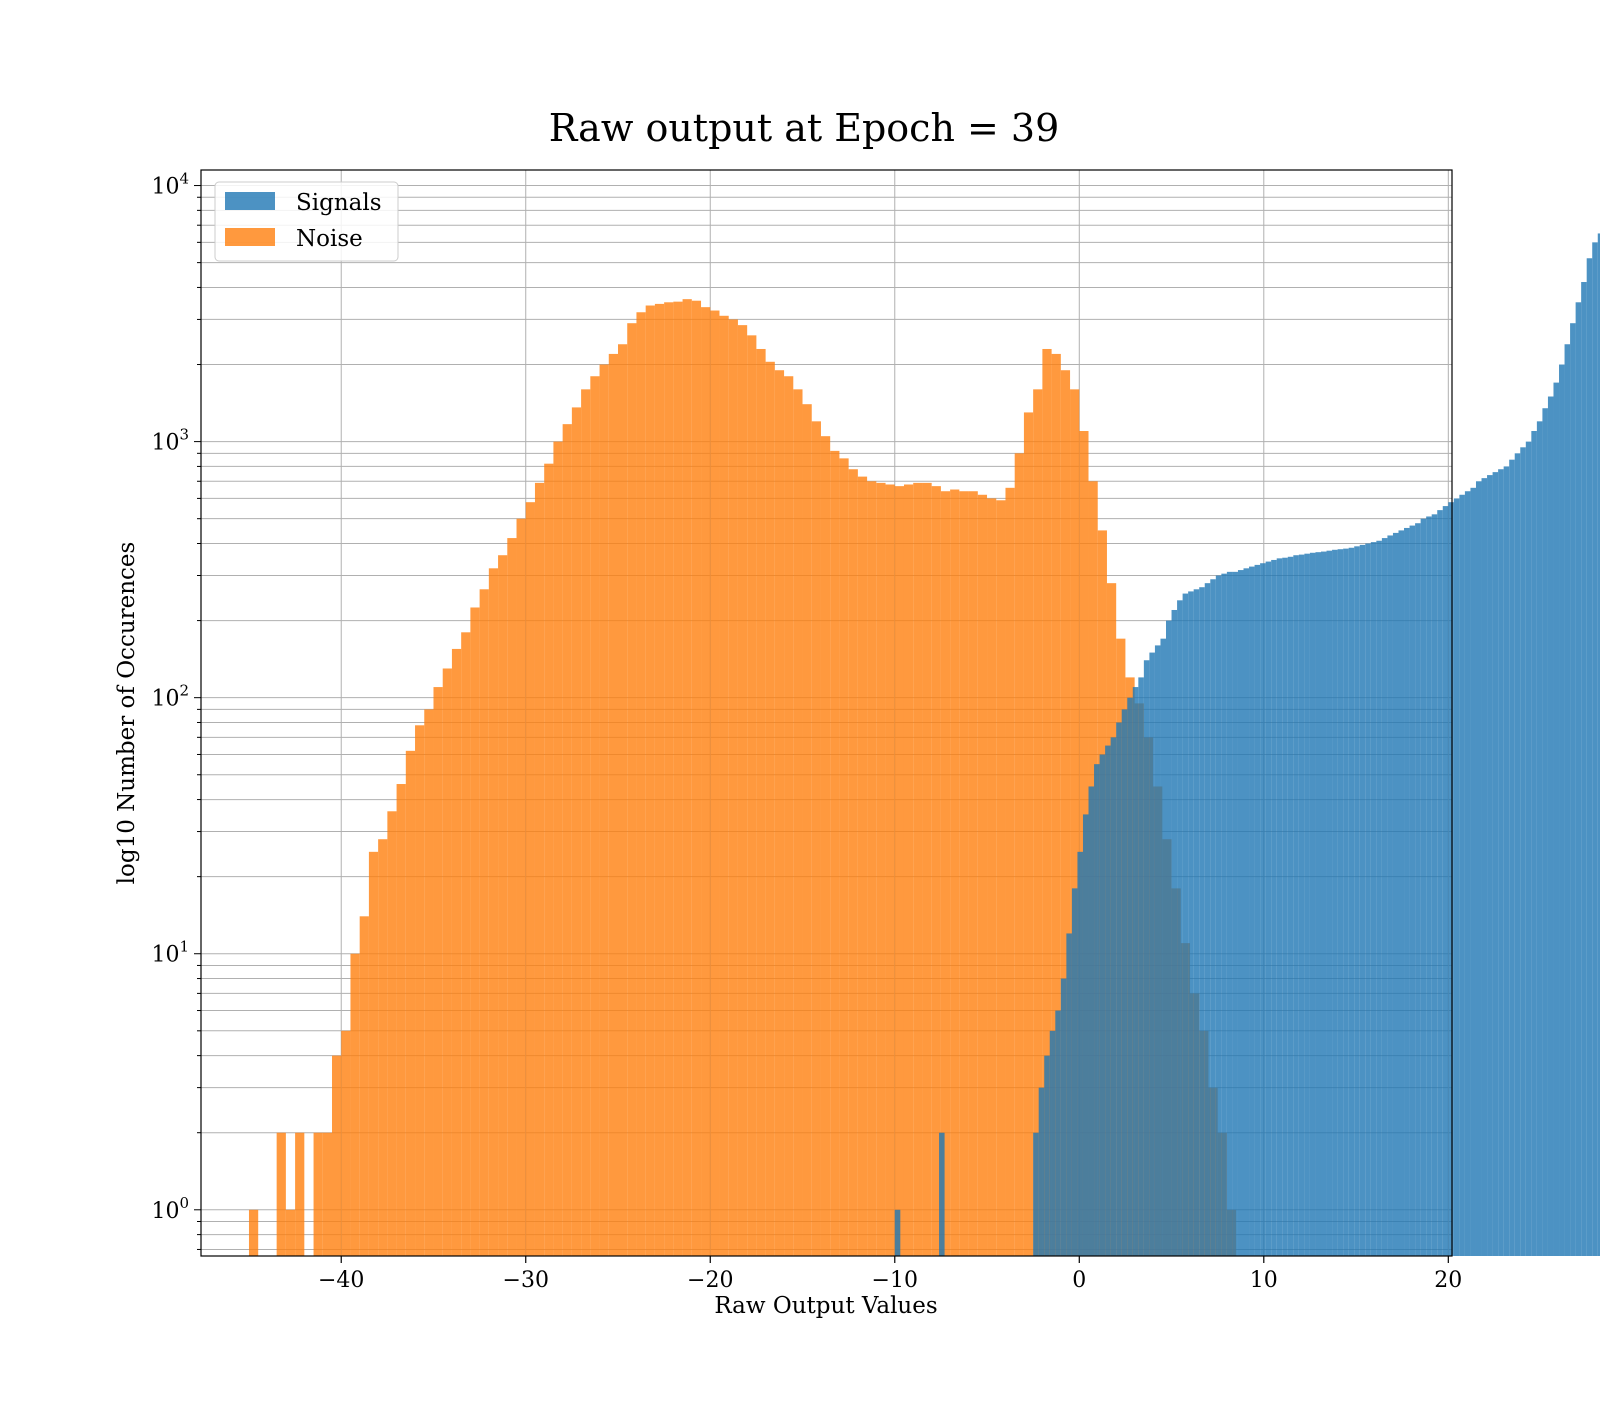 This screenshot has height=1405, width=1600. Describe the element at coordinates (890, 1274) in the screenshot. I see `x-axis-ticks: −40 −30 −20 −10 0 10 20` at that location.